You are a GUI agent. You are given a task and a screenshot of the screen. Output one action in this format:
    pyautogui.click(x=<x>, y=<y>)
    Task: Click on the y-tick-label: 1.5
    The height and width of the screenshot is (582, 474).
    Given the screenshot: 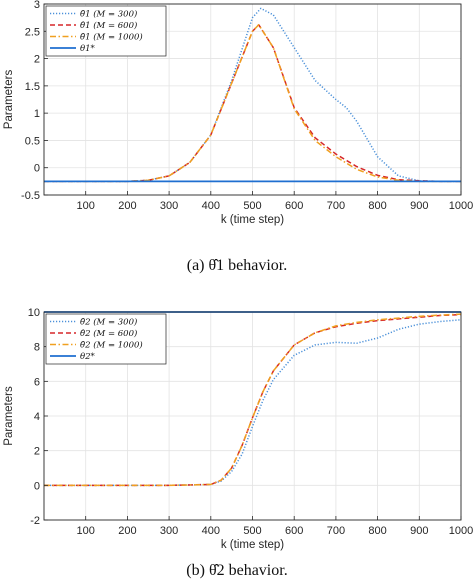 What is the action you would take?
    pyautogui.click(x=32, y=87)
    